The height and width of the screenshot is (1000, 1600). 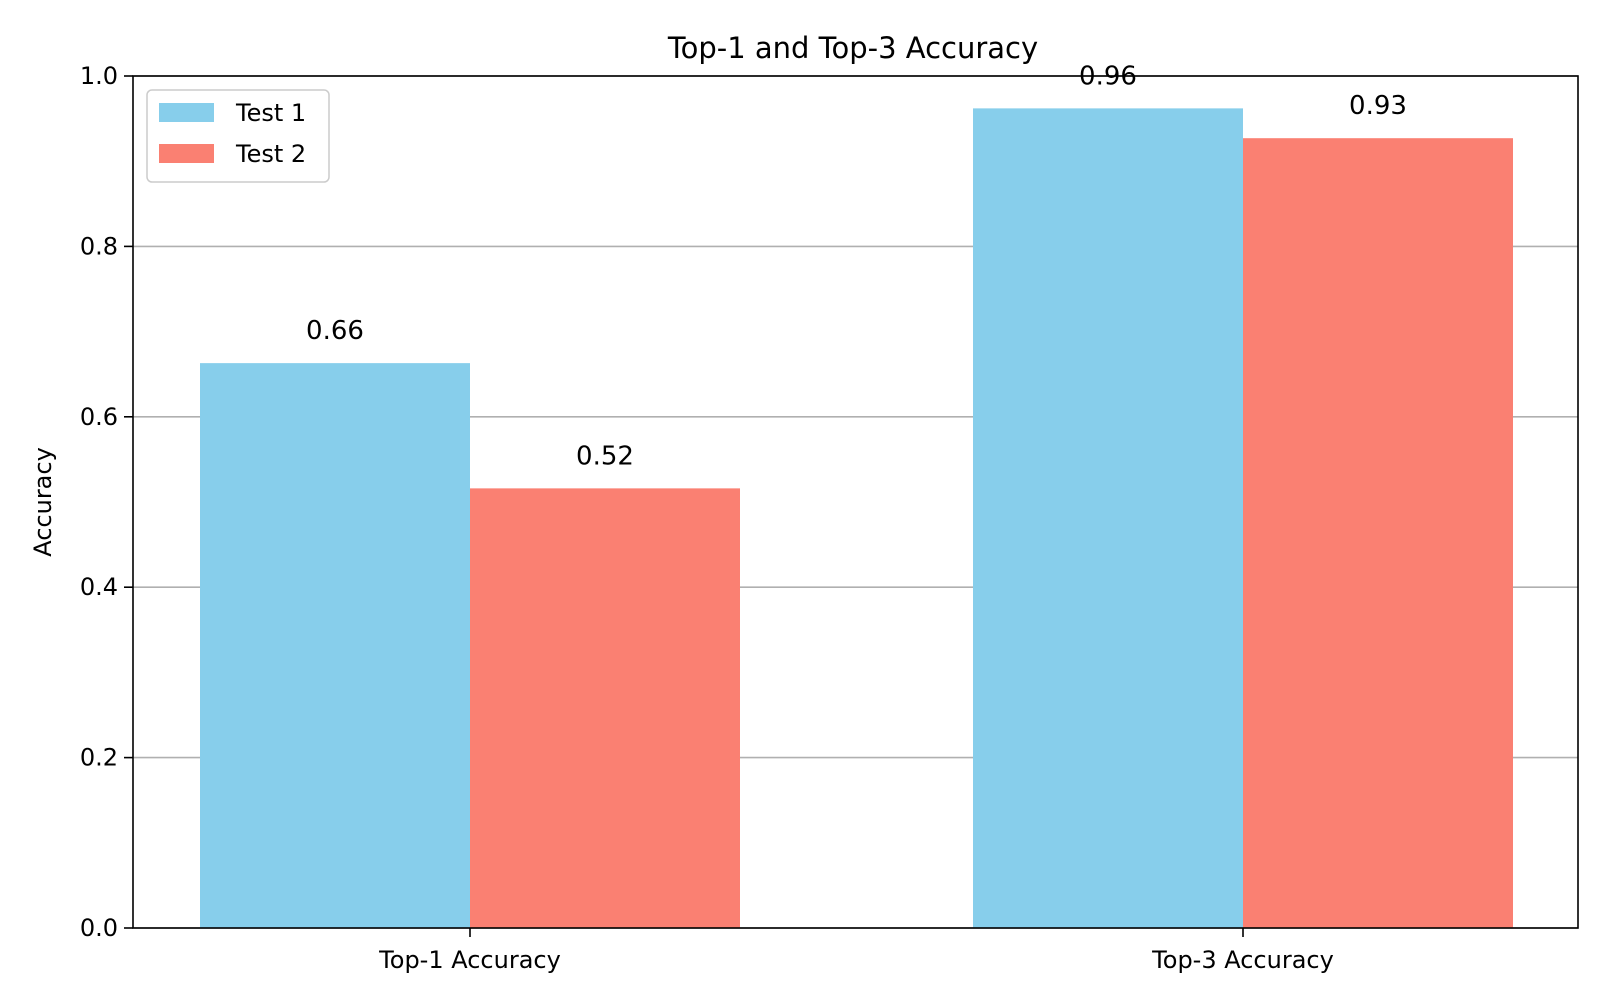 I want to click on x-tick-label: Top-1 Accuracy, so click(x=469, y=960).